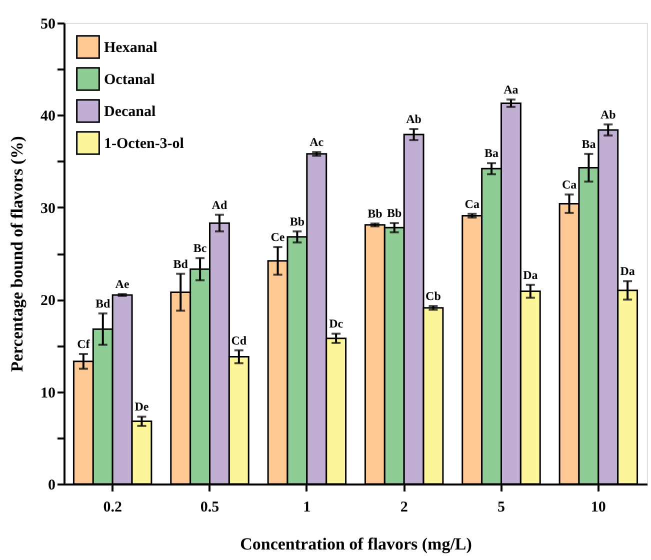  What do you see at coordinates (122, 284) in the screenshot?
I see `annotation: Ae` at bounding box center [122, 284].